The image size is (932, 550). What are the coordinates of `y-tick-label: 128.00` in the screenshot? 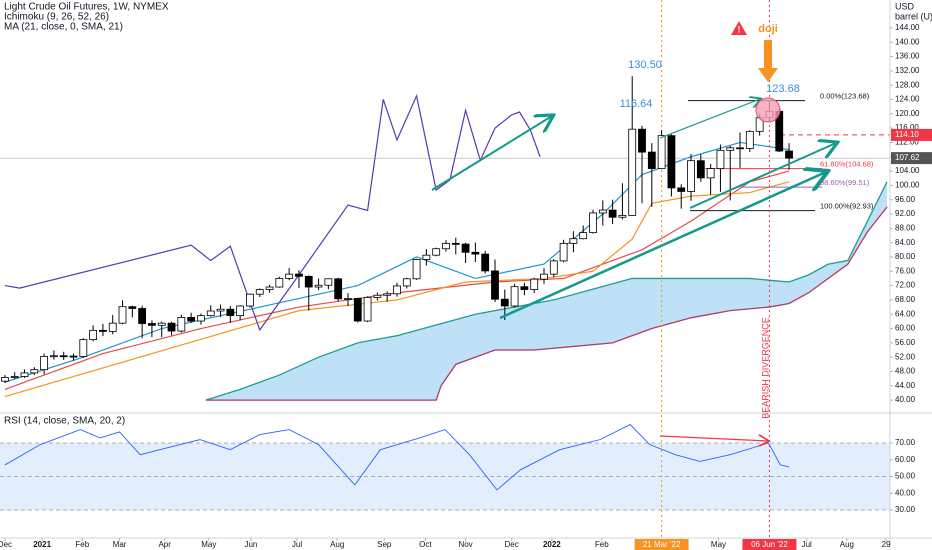 It's located at (907, 84).